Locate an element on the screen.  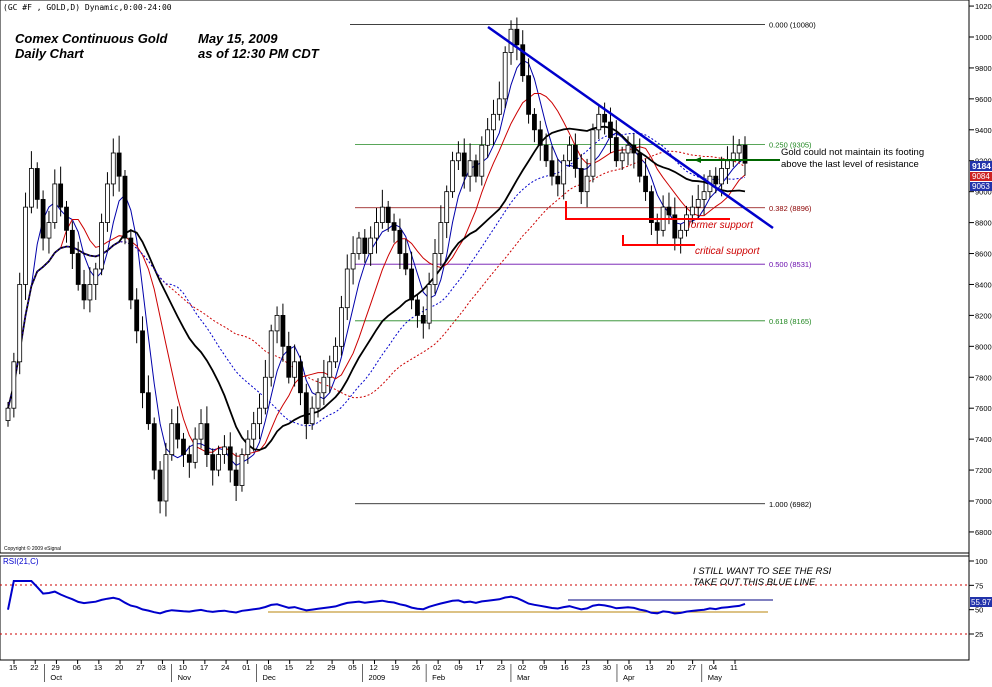
y-tick-label: 7200 is located at coordinates (983, 470).